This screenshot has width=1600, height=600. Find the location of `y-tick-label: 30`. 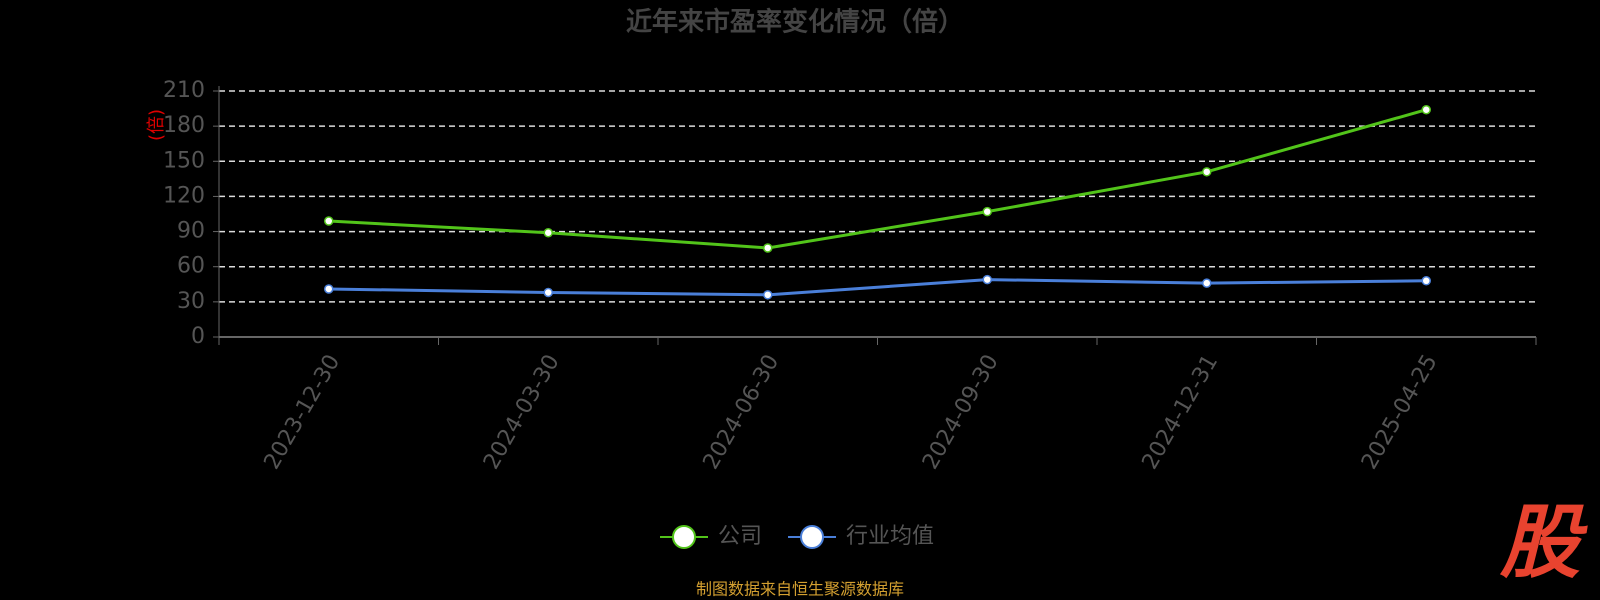

y-tick-label: 30 is located at coordinates (191, 301).